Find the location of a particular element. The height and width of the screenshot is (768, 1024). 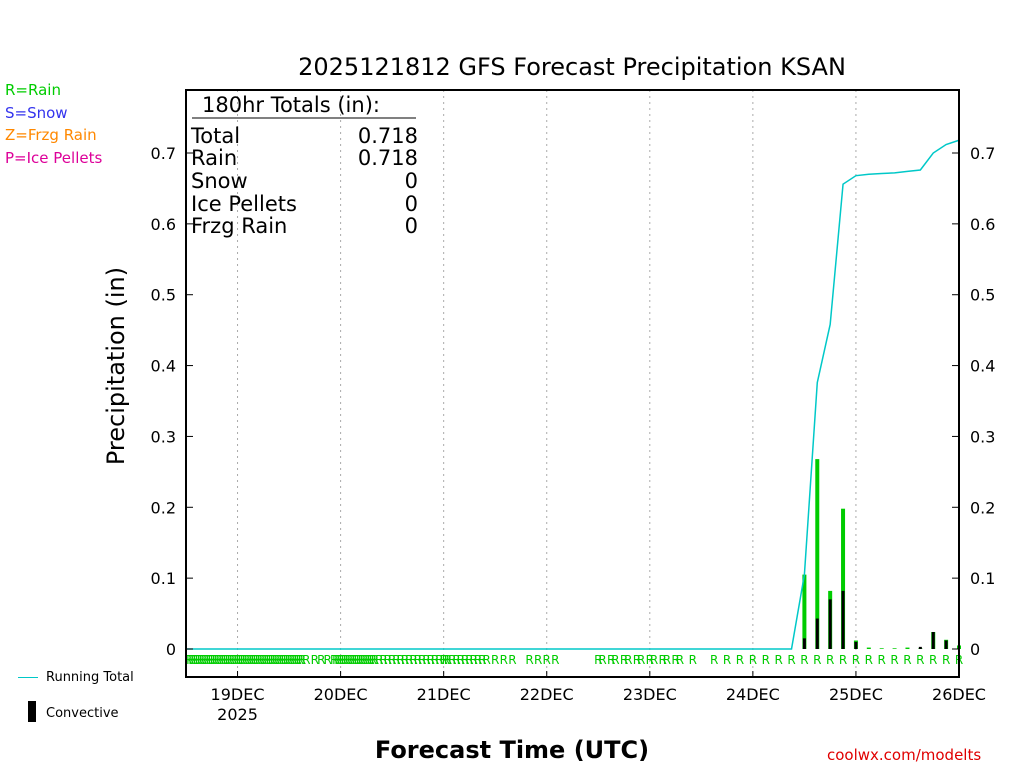

ytick-label-left: 0.6 is located at coordinates (163, 224).